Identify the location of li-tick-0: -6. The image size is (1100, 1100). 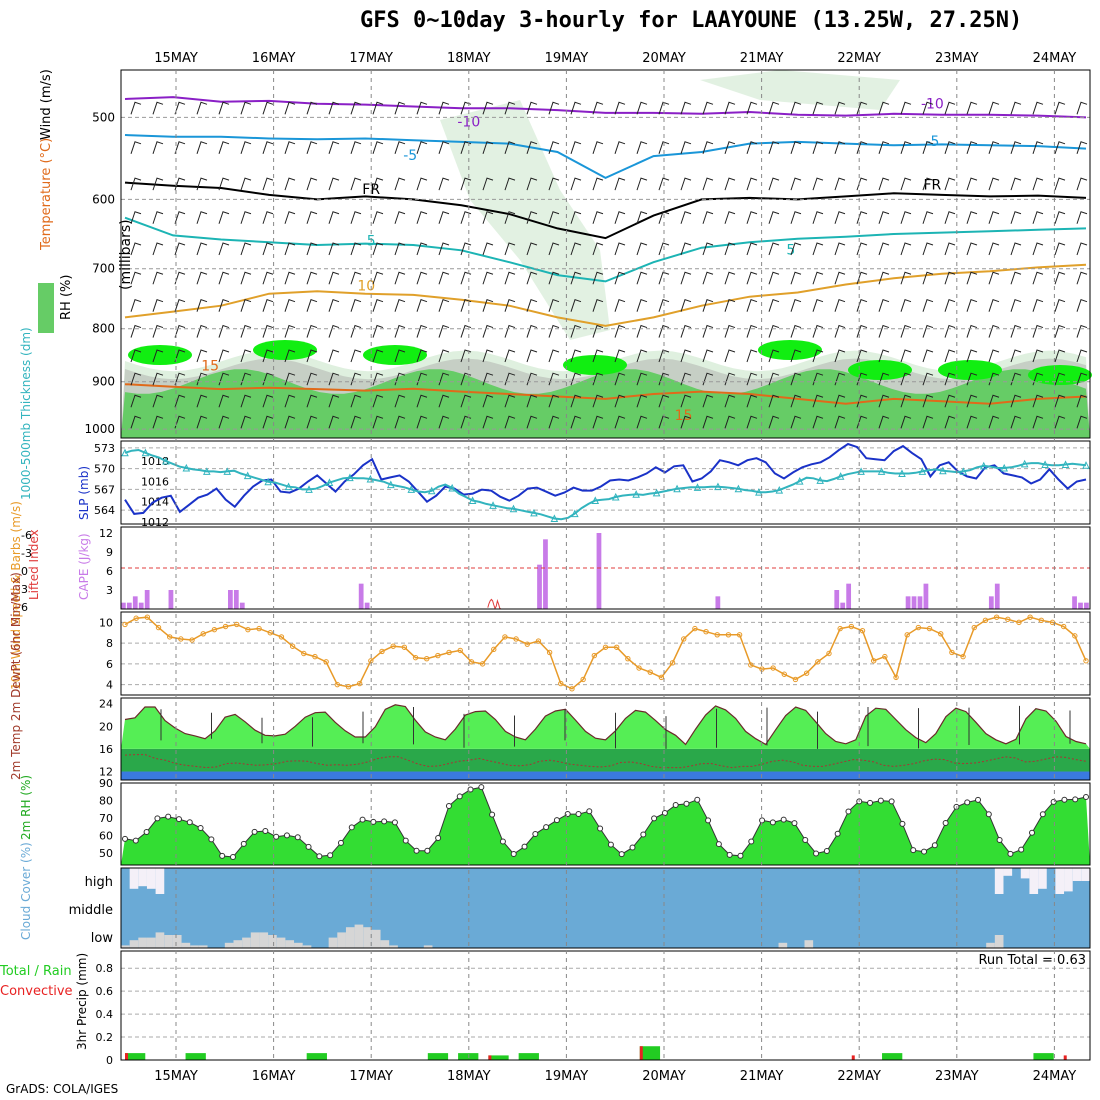
(26, 535).